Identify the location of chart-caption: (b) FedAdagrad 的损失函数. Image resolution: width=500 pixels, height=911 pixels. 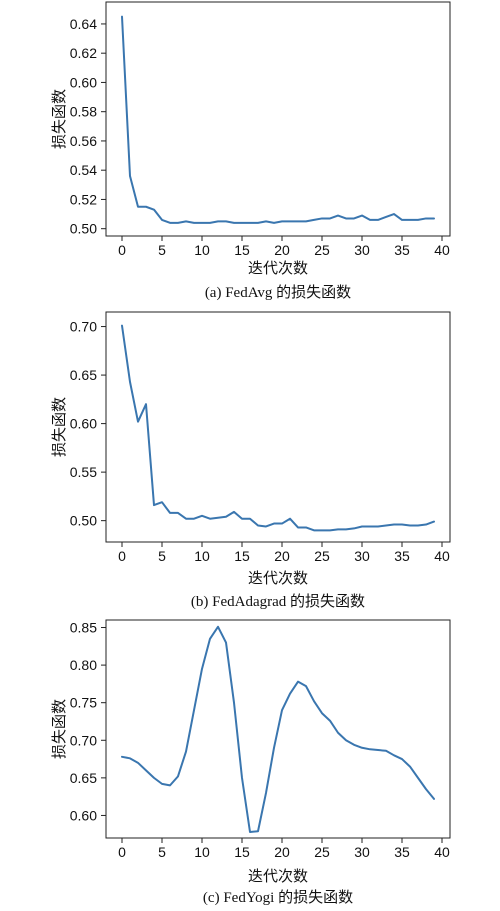
(278, 601).